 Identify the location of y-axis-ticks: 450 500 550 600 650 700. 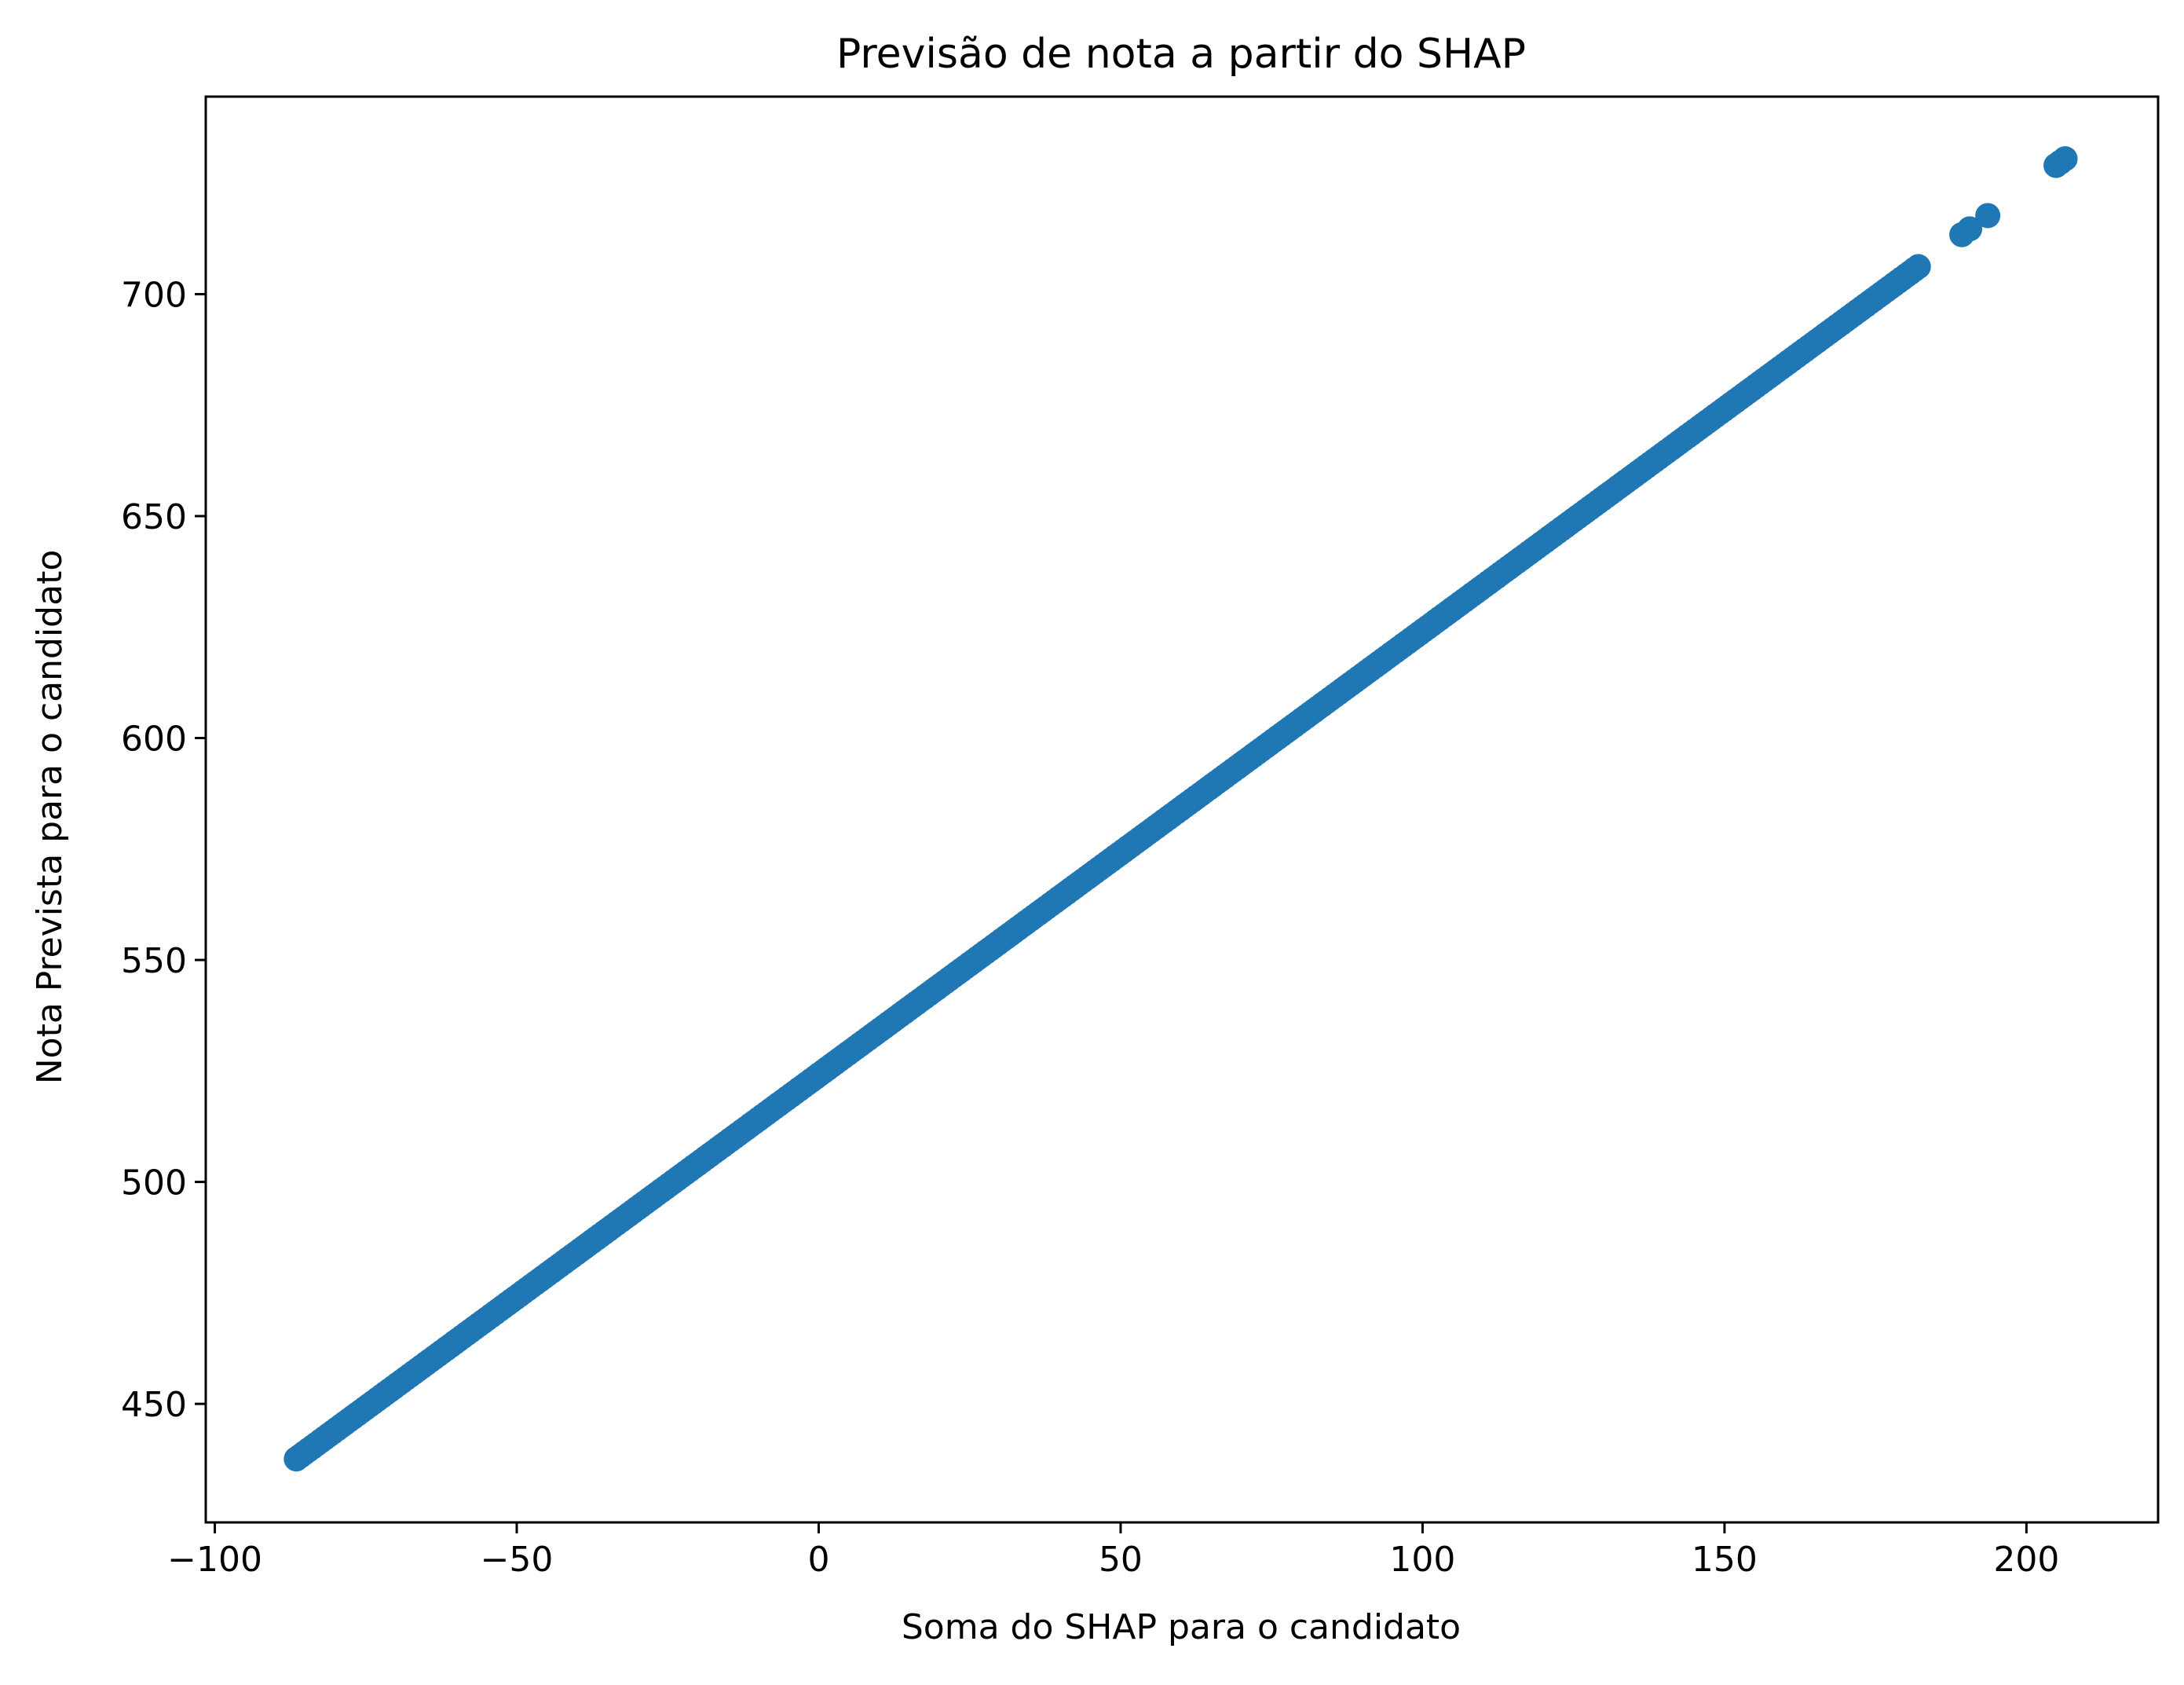
(163, 850).